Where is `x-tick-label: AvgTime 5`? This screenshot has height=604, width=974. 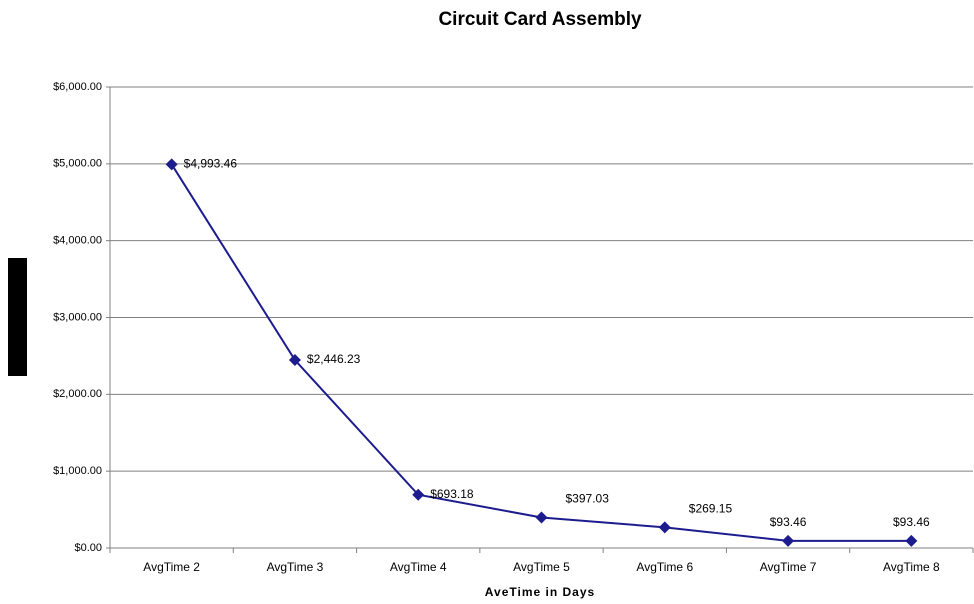 x-tick-label: AvgTime 5 is located at coordinates (541, 567).